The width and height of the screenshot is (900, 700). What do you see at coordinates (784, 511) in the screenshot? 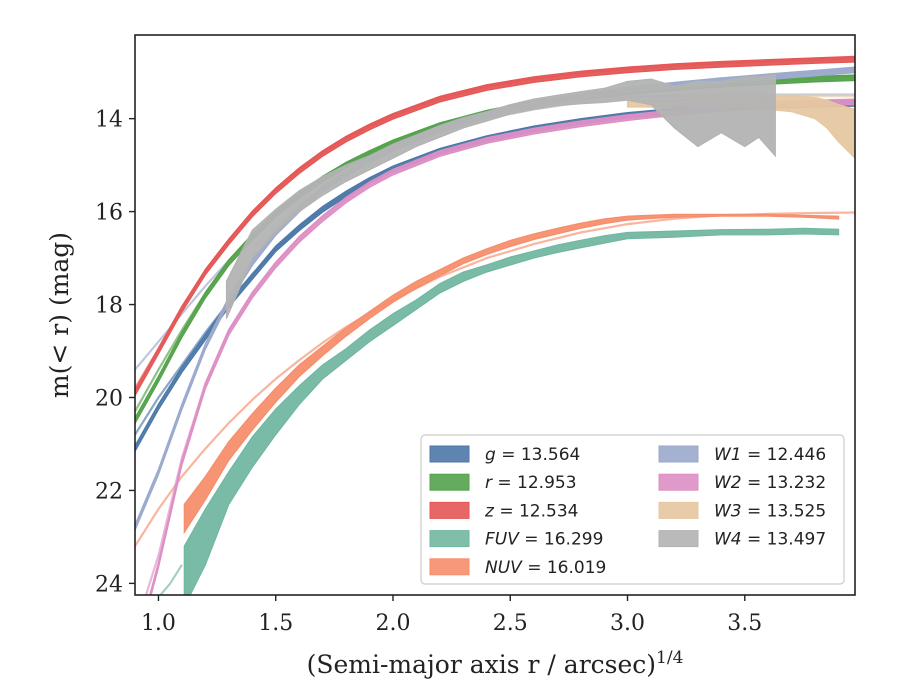
I see `legend-series-value: = 13.525` at bounding box center [784, 511].